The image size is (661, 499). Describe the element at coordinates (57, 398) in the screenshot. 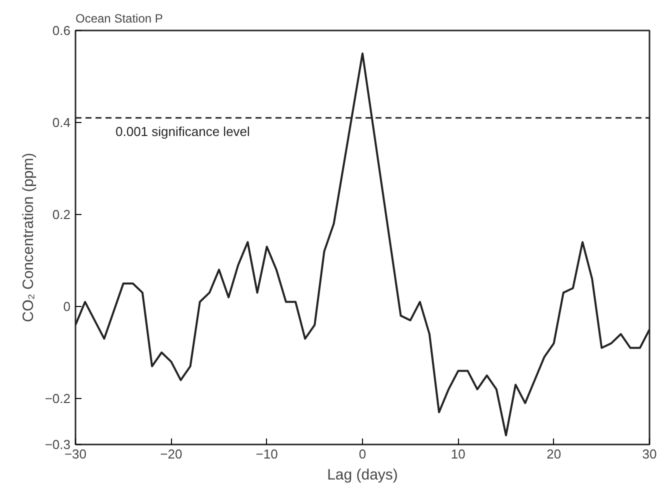

I see `y-tick-label: −0.2` at that location.